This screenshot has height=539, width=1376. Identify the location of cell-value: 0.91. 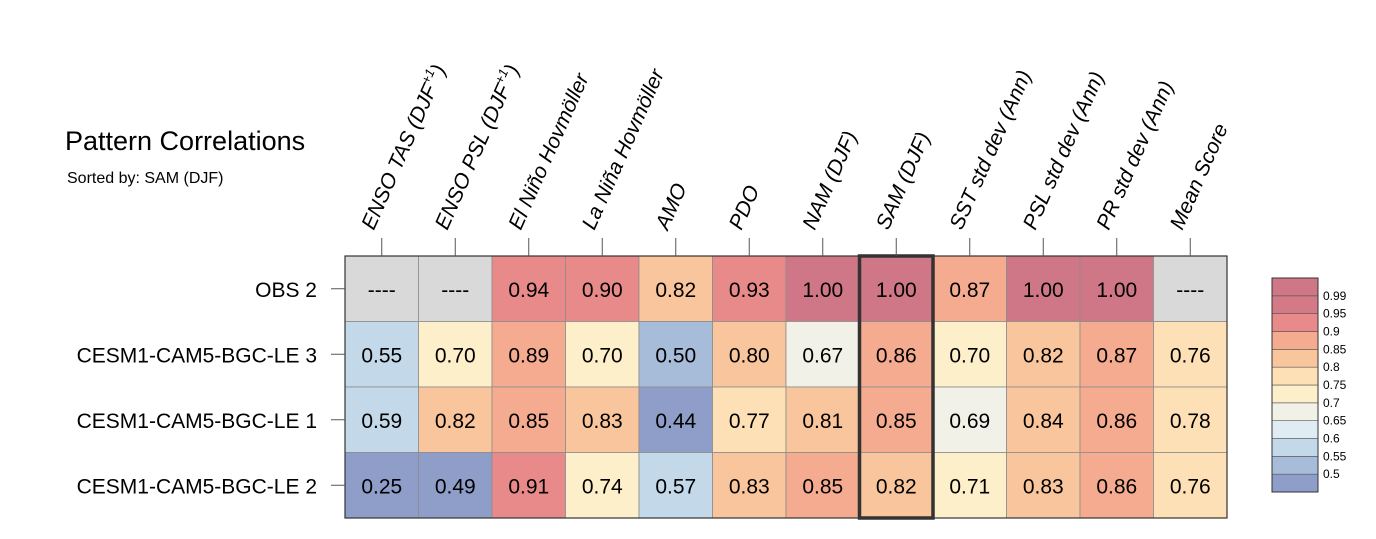
(528, 486).